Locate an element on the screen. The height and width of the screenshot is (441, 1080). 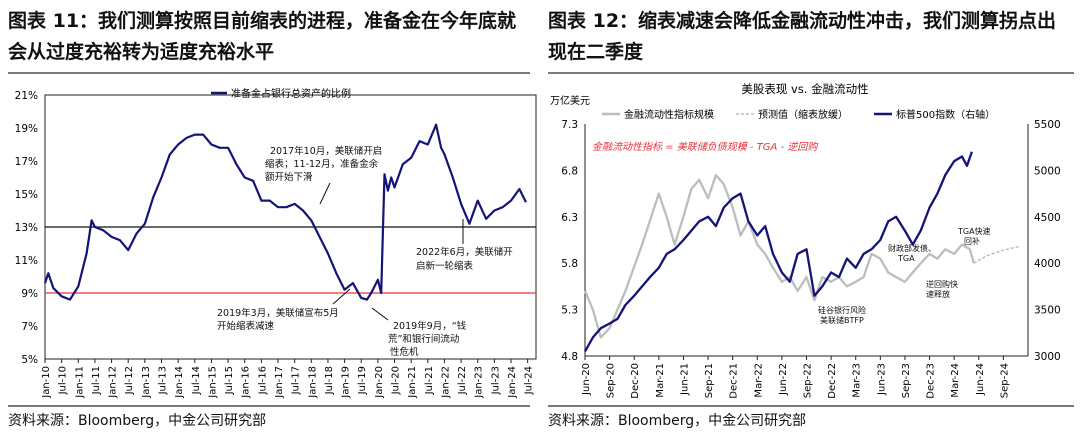
x-tick-label: Jul-18 is located at coordinates (329, 380).